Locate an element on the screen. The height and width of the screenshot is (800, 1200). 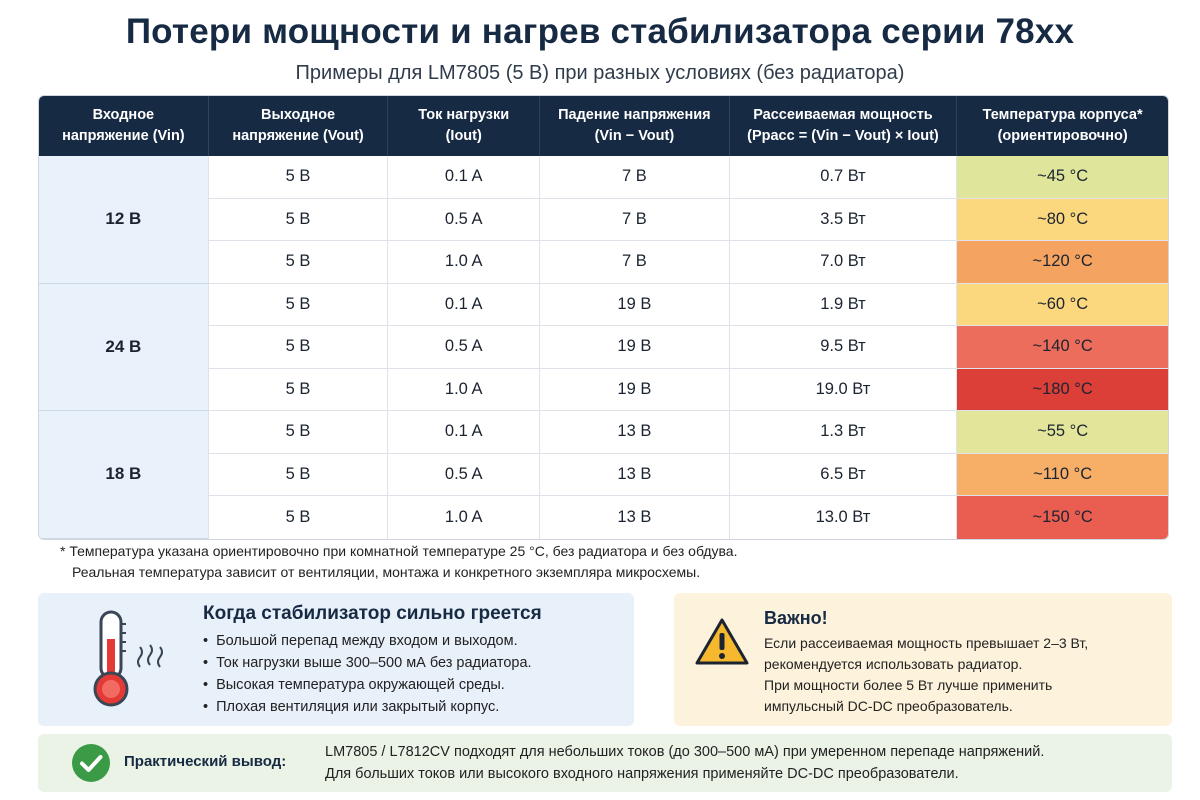
warning-title: Важно! is located at coordinates (796, 618).